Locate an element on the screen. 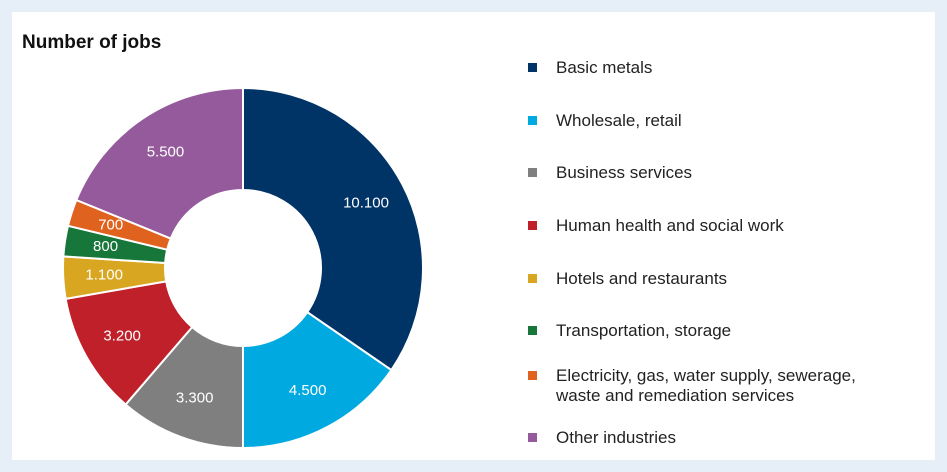 The image size is (947, 472). legend-label: Hotels and restaurants is located at coordinates (642, 278).